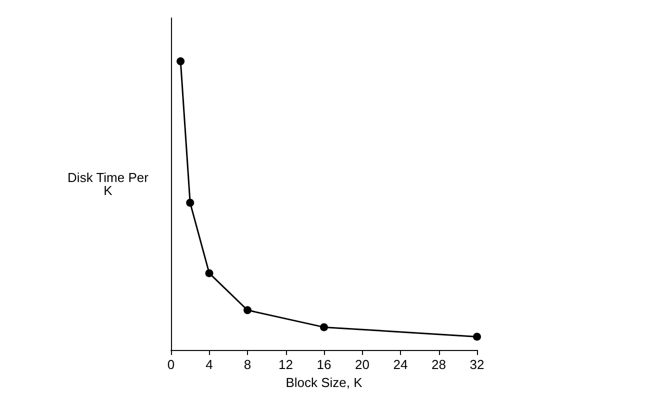 The width and height of the screenshot is (665, 420). I want to click on x-tick-label: 32, so click(477, 364).